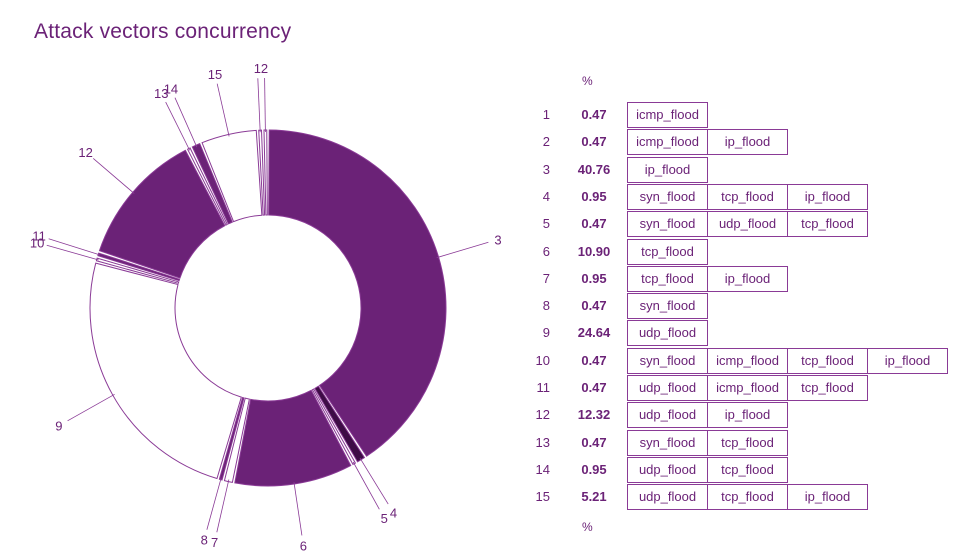 The height and width of the screenshot is (554, 974). Describe the element at coordinates (264, 68) in the screenshot. I see `slice-label-2: 2` at that location.